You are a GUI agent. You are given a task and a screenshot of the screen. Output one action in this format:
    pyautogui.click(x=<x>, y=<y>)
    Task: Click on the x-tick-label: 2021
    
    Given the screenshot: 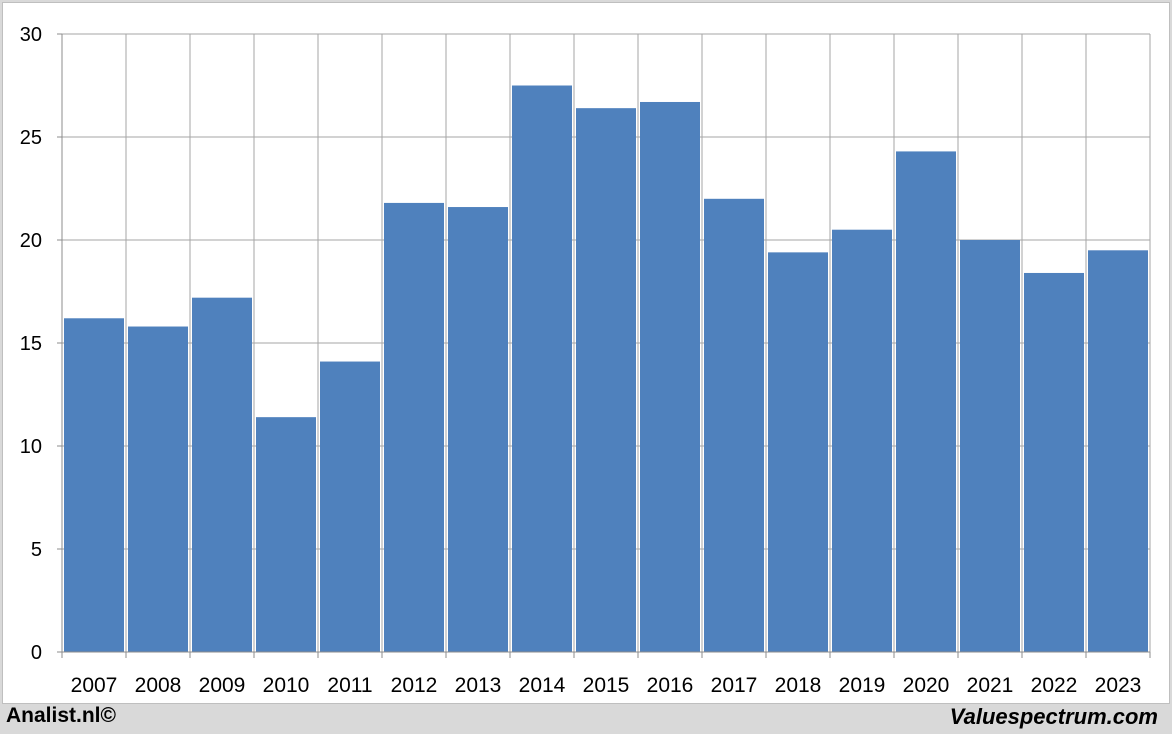 What is the action you would take?
    pyautogui.click(x=990, y=685)
    